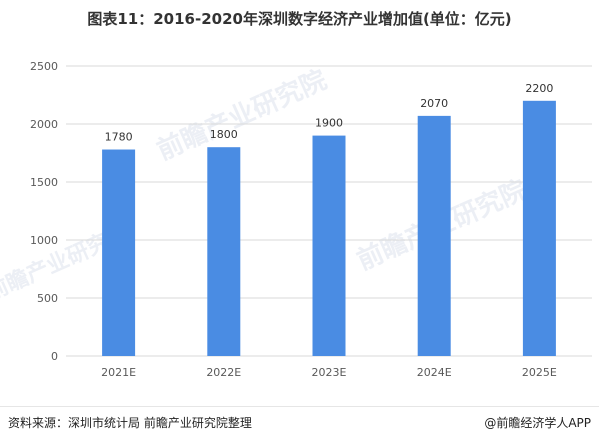 This screenshot has width=599, height=442. I want to click on data-label: 1800, so click(224, 134).